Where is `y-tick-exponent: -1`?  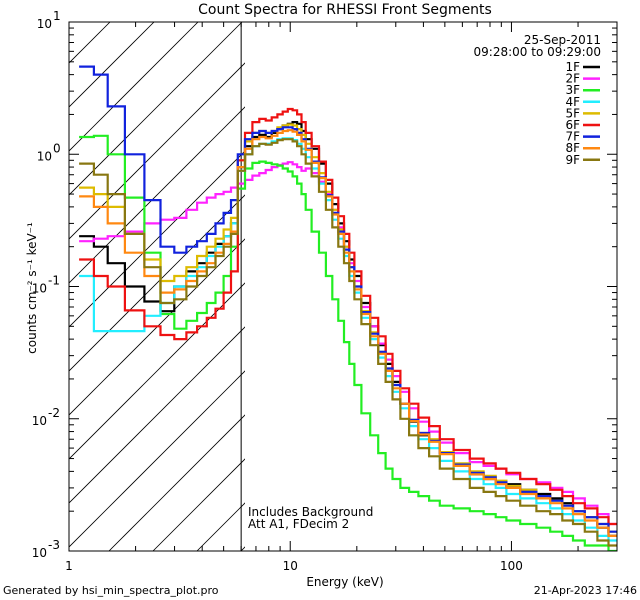 y-tick-exponent: -1 is located at coordinates (54, 281).